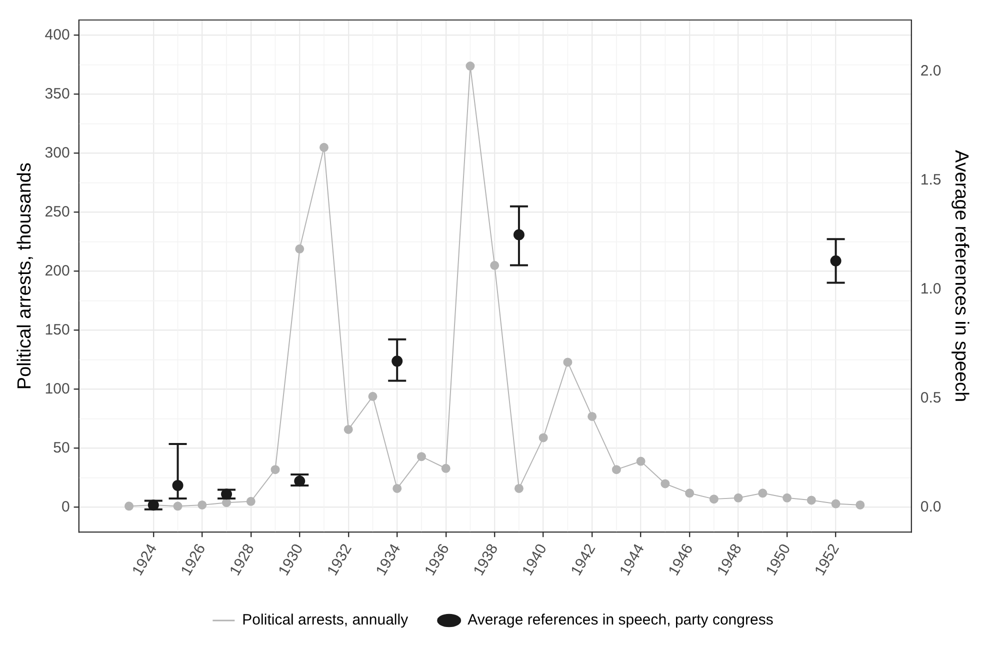  Describe the element at coordinates (57, 271) in the screenshot. I see `y-tick-label: 200` at that location.